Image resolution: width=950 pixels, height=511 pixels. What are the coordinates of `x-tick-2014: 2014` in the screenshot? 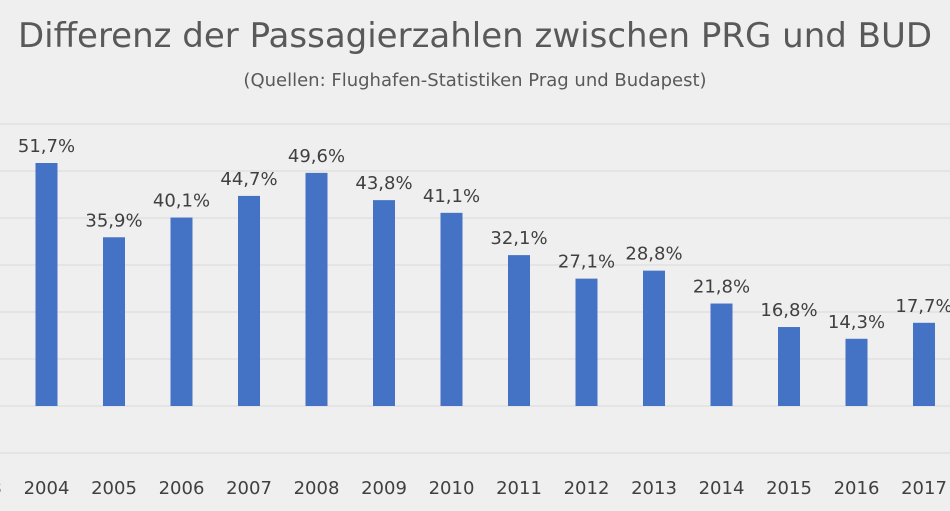 It's located at (722, 488).